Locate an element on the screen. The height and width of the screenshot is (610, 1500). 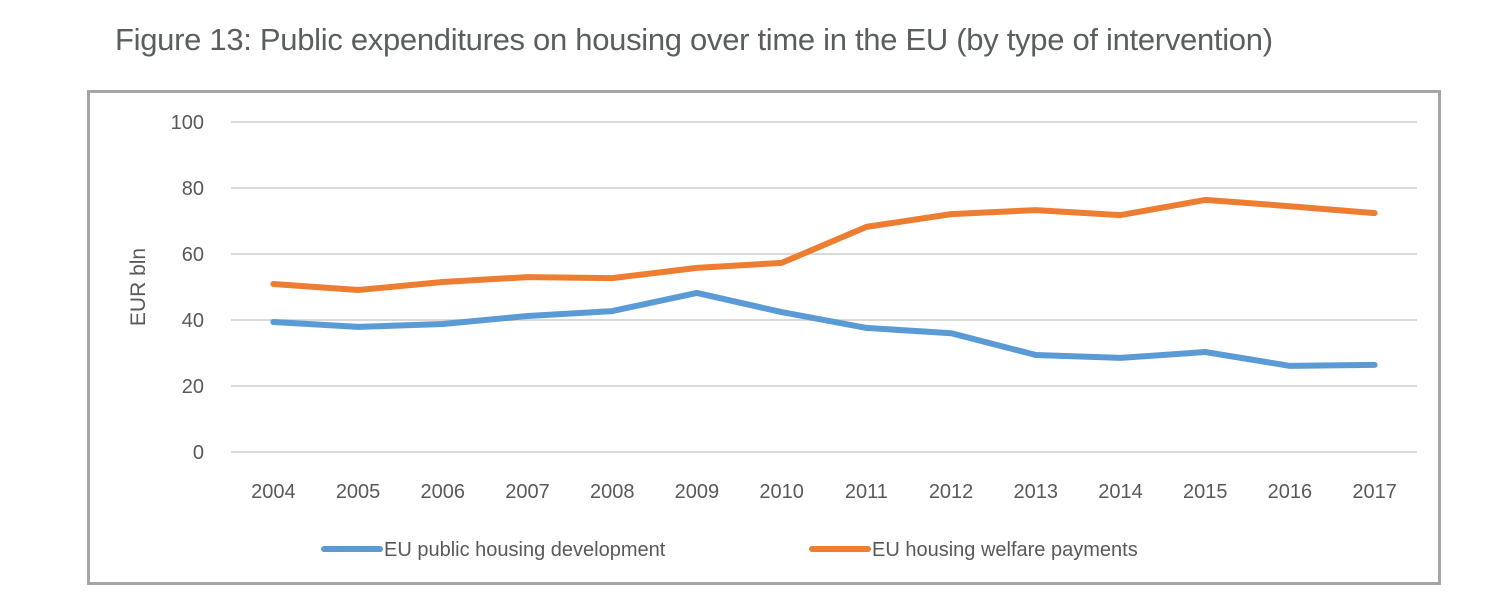
x-tick-label: 2016 is located at coordinates (1290, 492).